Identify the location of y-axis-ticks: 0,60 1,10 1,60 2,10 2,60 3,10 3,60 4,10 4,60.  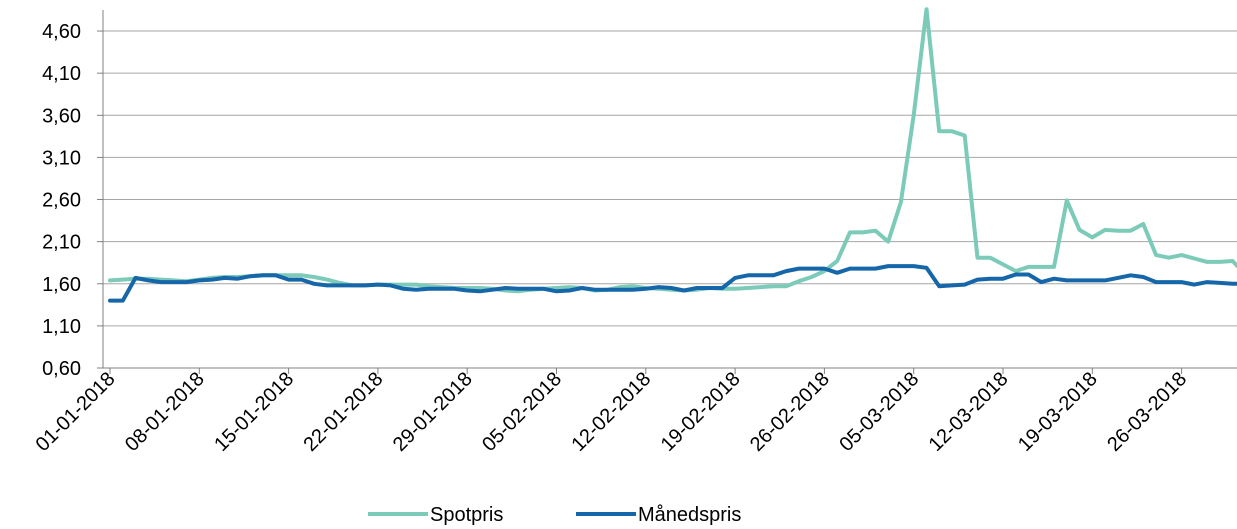
(72, 200).